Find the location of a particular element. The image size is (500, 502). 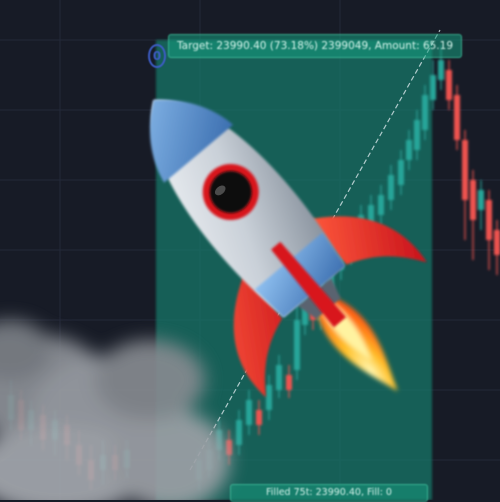

fill-label: Filled 75t: 23990.40, Fill: 0 is located at coordinates (329, 493).